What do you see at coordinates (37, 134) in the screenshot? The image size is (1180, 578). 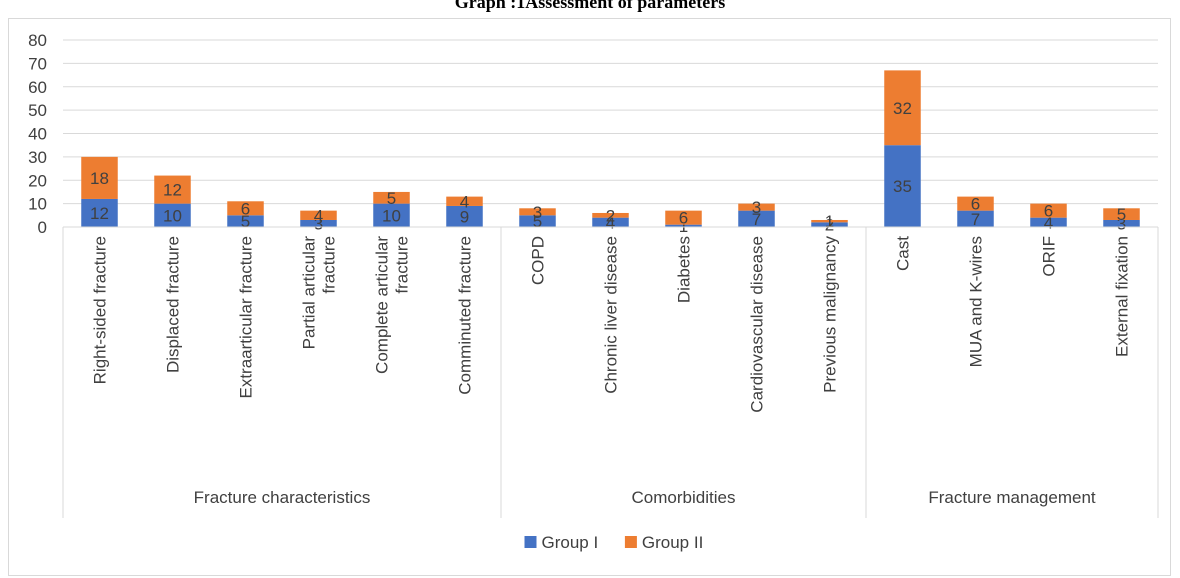 I see `y-tick-label: 40` at bounding box center [37, 134].